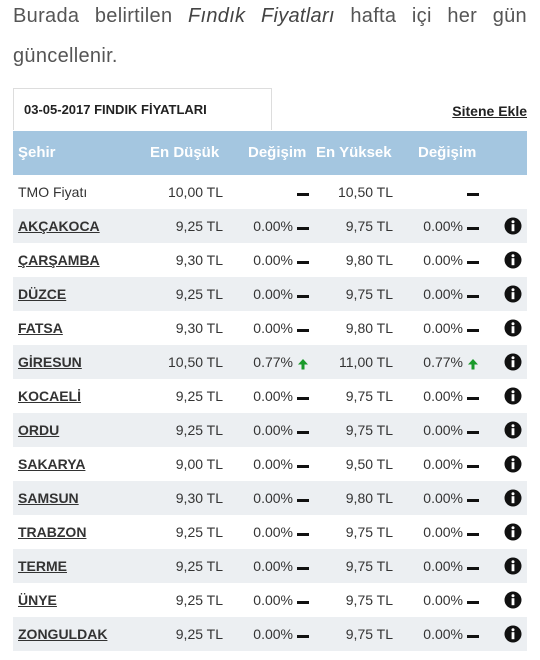 The height and width of the screenshot is (660, 540). Describe the element at coordinates (199, 464) in the screenshot. I see `low-price: 9,00 TL` at that location.